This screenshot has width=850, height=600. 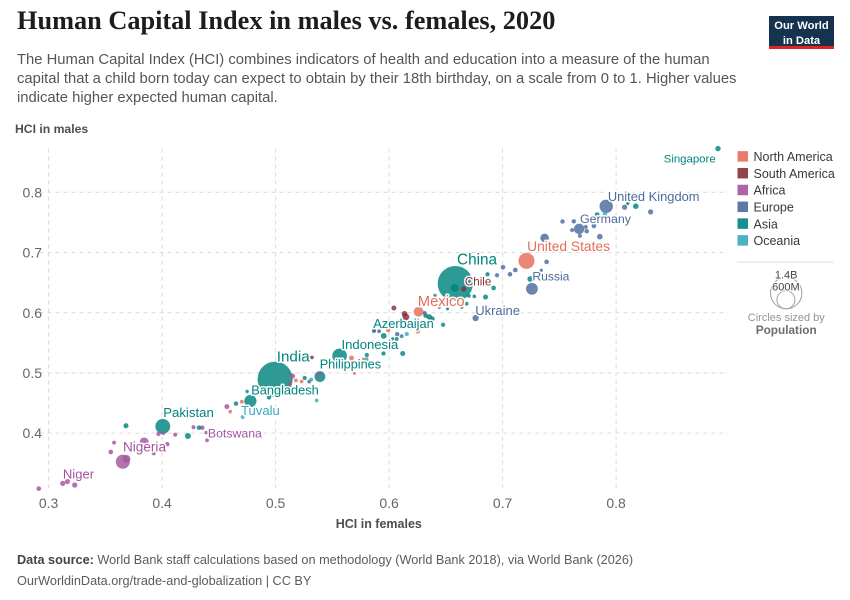 What do you see at coordinates (145, 447) in the screenshot?
I see `svg-text: Nigeria` at bounding box center [145, 447].